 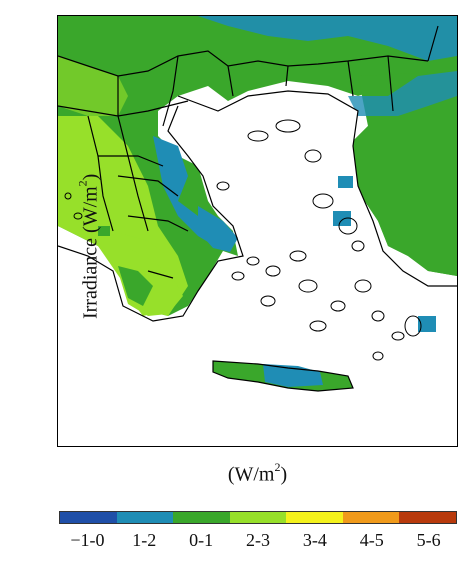 I want to click on y-axis-label: Irradiance (W/m2), so click(x=89, y=246).